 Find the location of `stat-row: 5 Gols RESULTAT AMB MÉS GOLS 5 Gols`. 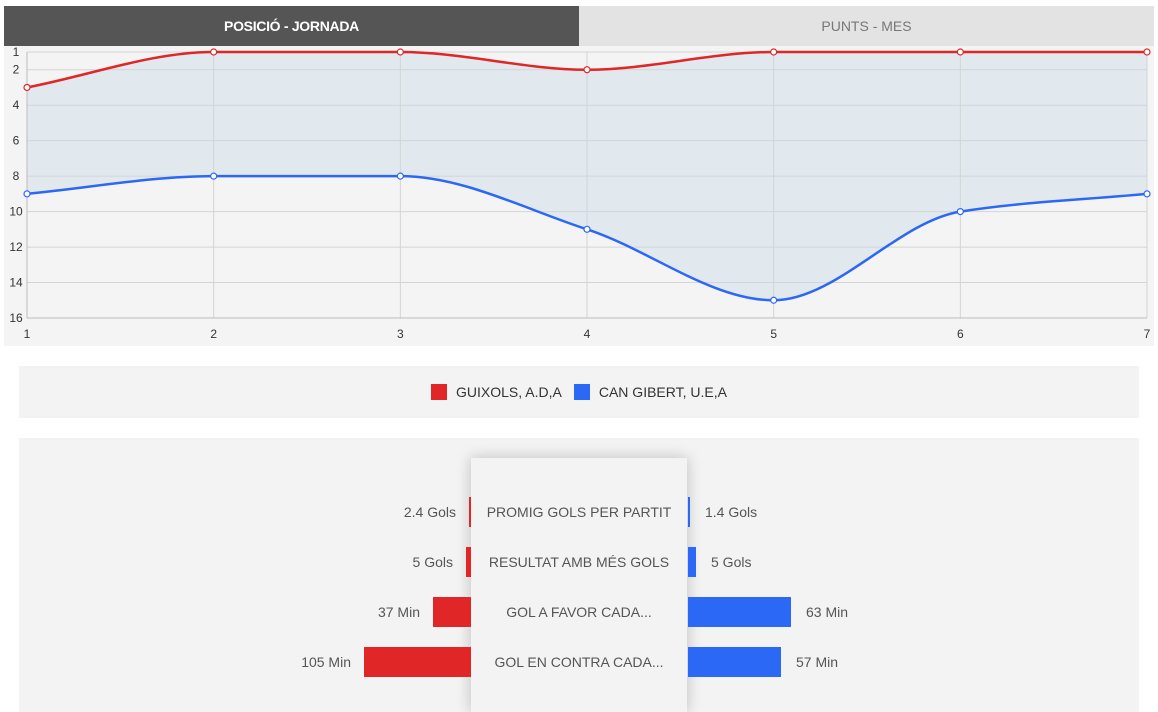

stat-row: 5 Gols RESULTAT AMB MÉS GOLS 5 Gols is located at coordinates (579, 562).